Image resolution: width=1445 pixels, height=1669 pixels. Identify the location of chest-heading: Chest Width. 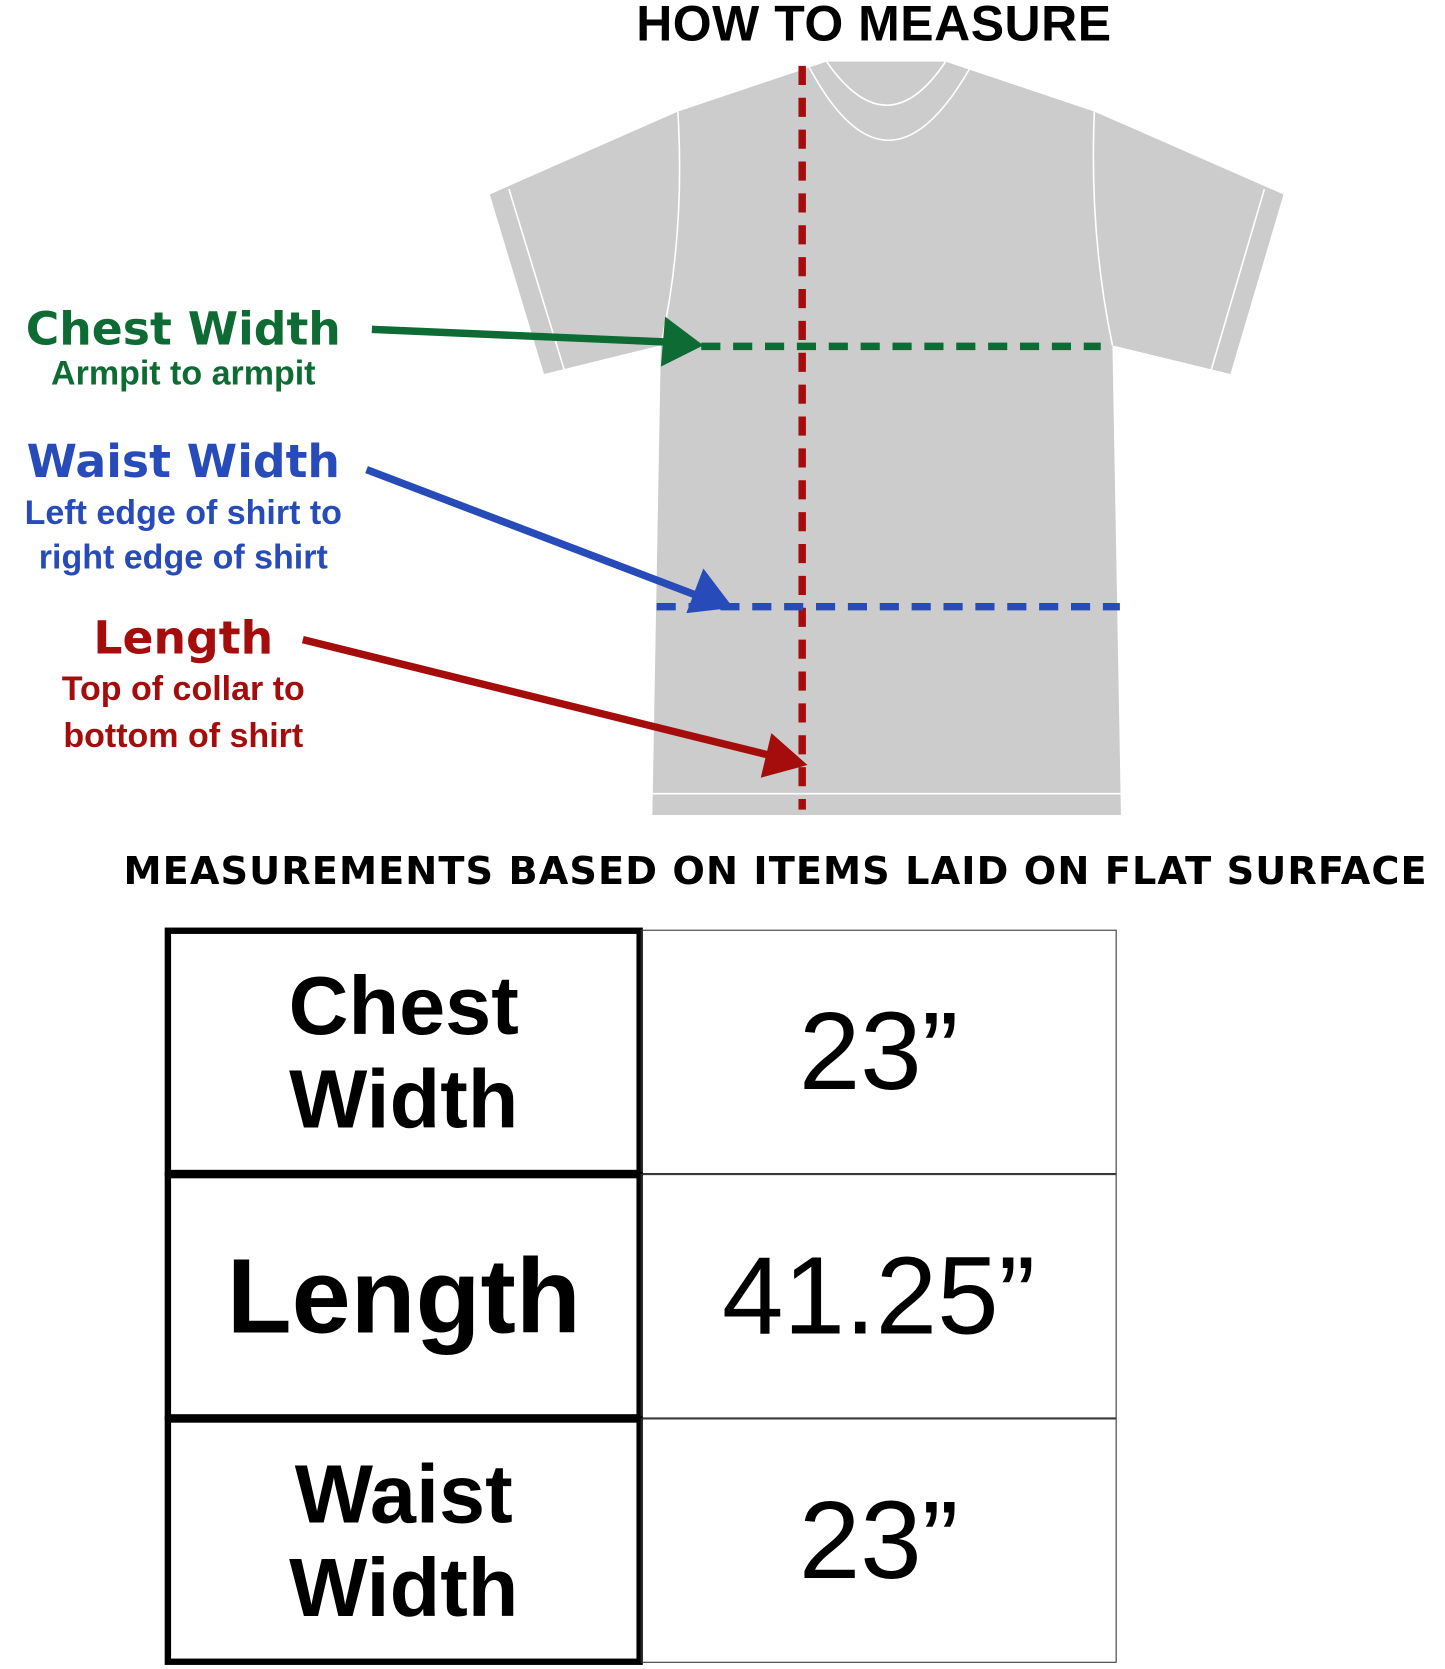
(183, 329).